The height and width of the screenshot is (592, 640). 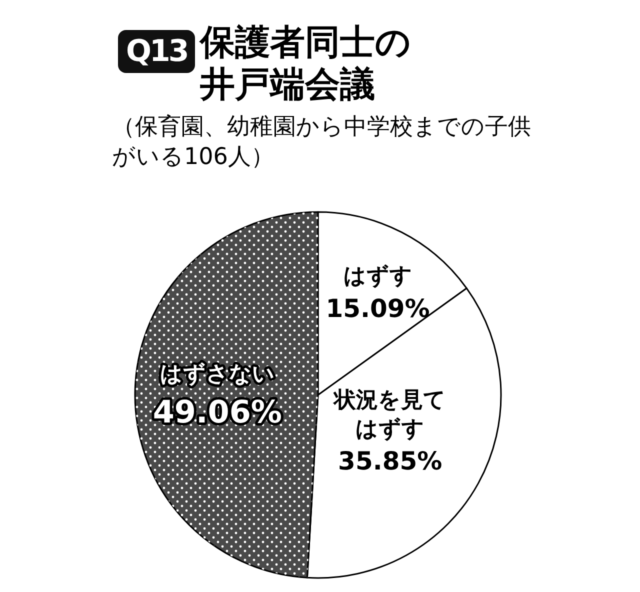 What do you see at coordinates (157, 51) in the screenshot?
I see `annotation: Q13` at bounding box center [157, 51].